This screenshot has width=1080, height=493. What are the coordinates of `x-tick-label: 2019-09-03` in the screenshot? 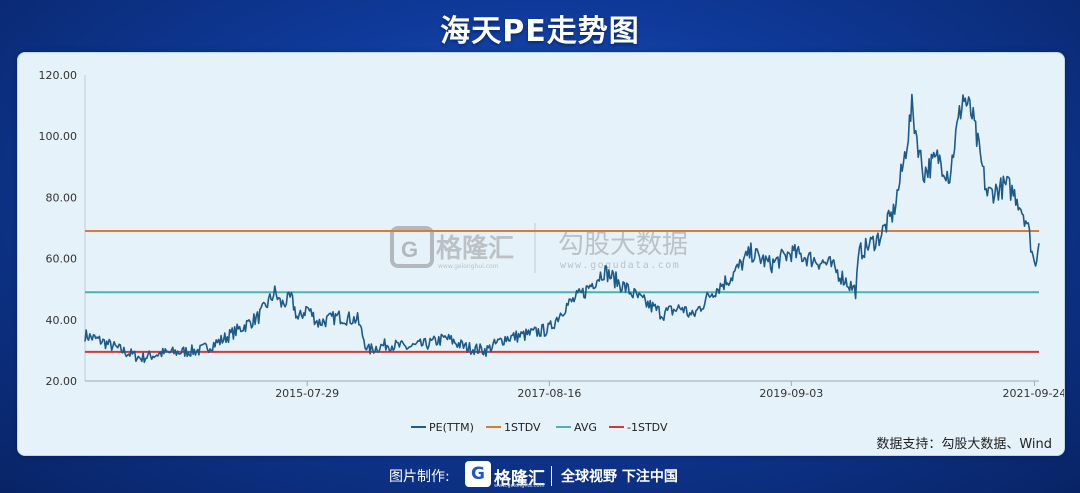 It's located at (791, 393).